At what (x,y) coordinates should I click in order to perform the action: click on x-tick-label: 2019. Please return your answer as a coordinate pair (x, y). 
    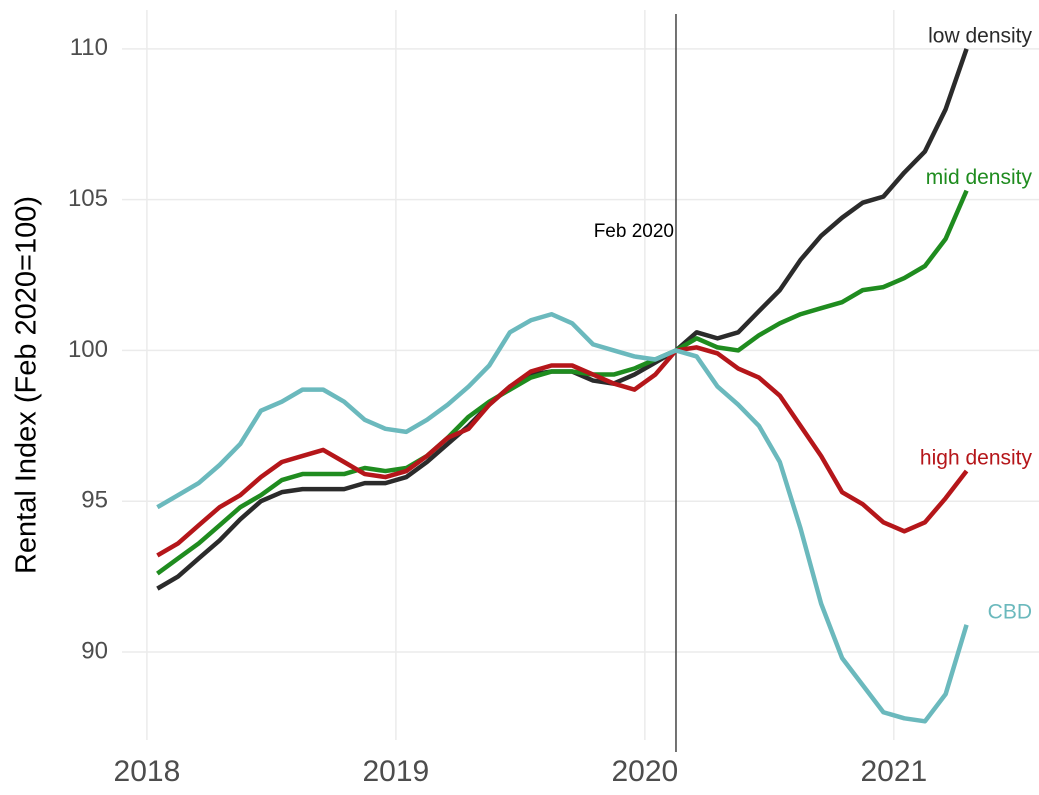
    Looking at the image, I should click on (396, 771).